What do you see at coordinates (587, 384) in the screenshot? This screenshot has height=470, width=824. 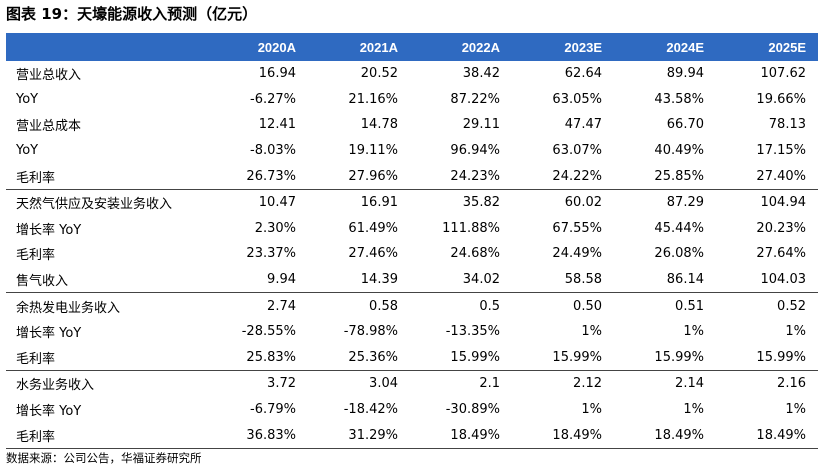 I see `value-cell: 2.12` at bounding box center [587, 384].